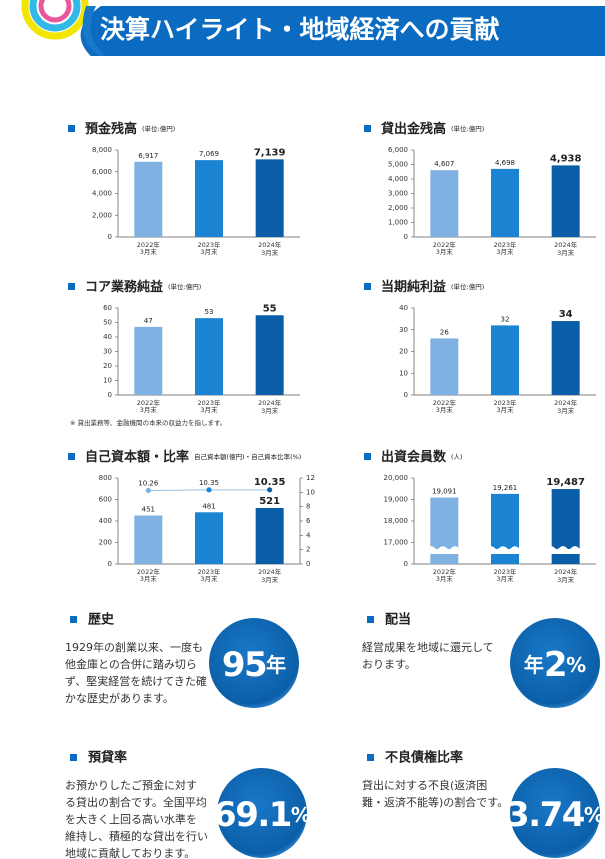  I want to click on section-text: お預かりしたご預金に対す, so click(131, 785).